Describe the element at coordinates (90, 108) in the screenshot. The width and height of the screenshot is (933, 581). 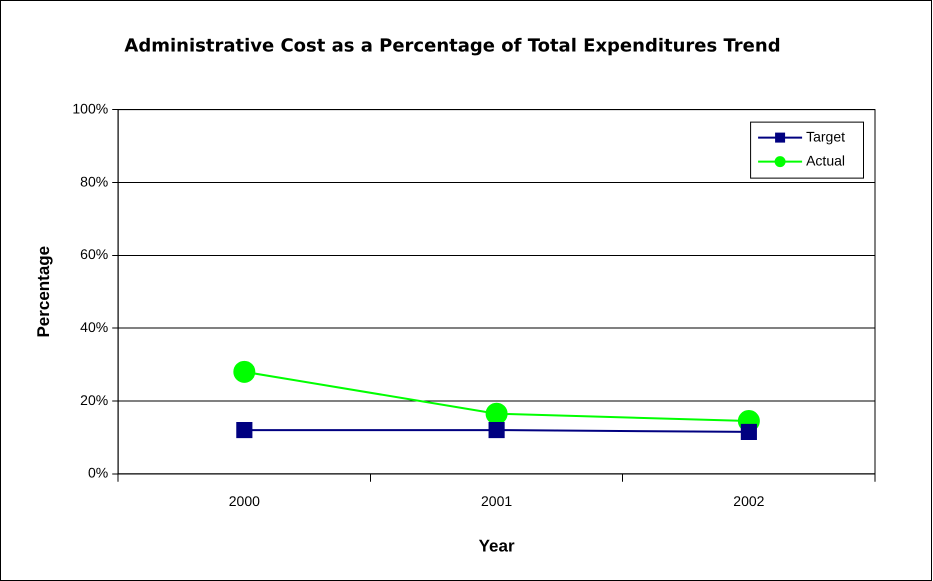
I see `y-tick-label: 100%` at that location.